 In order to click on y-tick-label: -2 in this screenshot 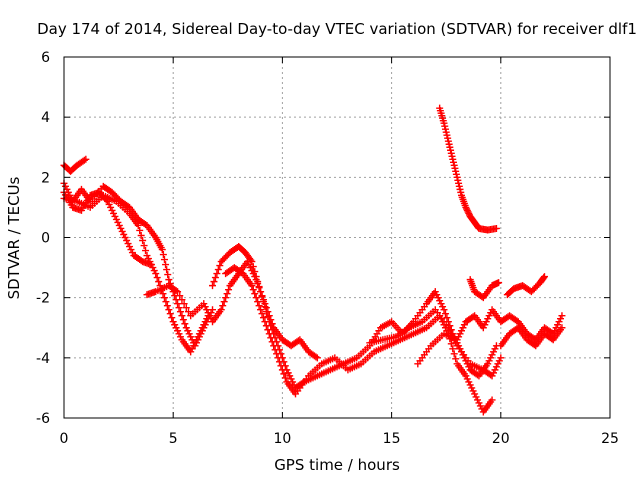, I will do `click(43, 299)`.